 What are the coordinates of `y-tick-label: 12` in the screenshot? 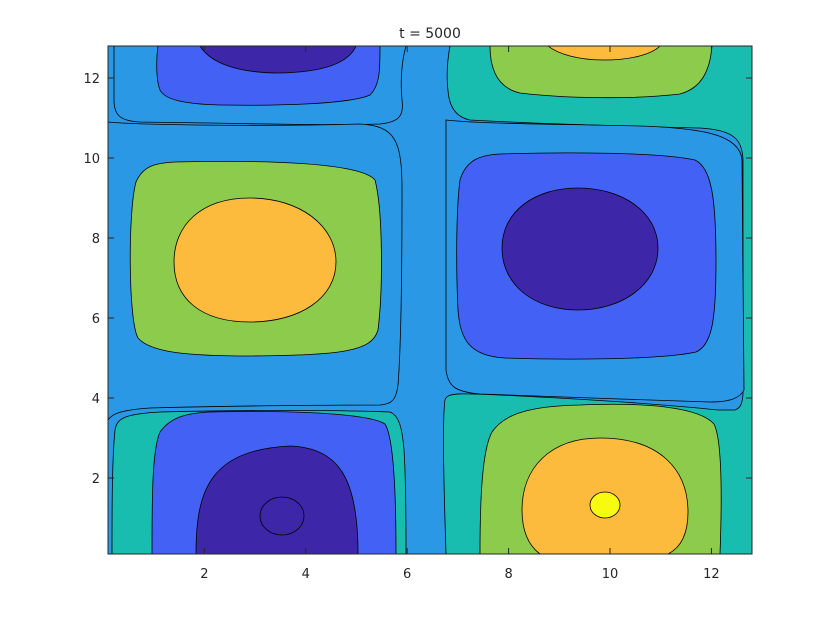 It's located at (91, 79).